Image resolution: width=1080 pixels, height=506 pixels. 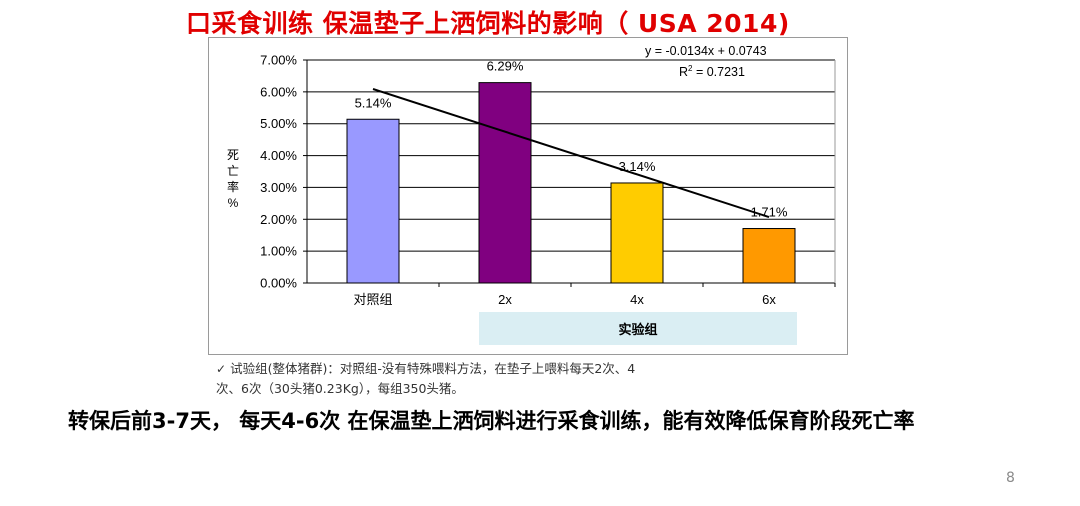 I want to click on y-axis-label-char: 亡, so click(x=233, y=171).